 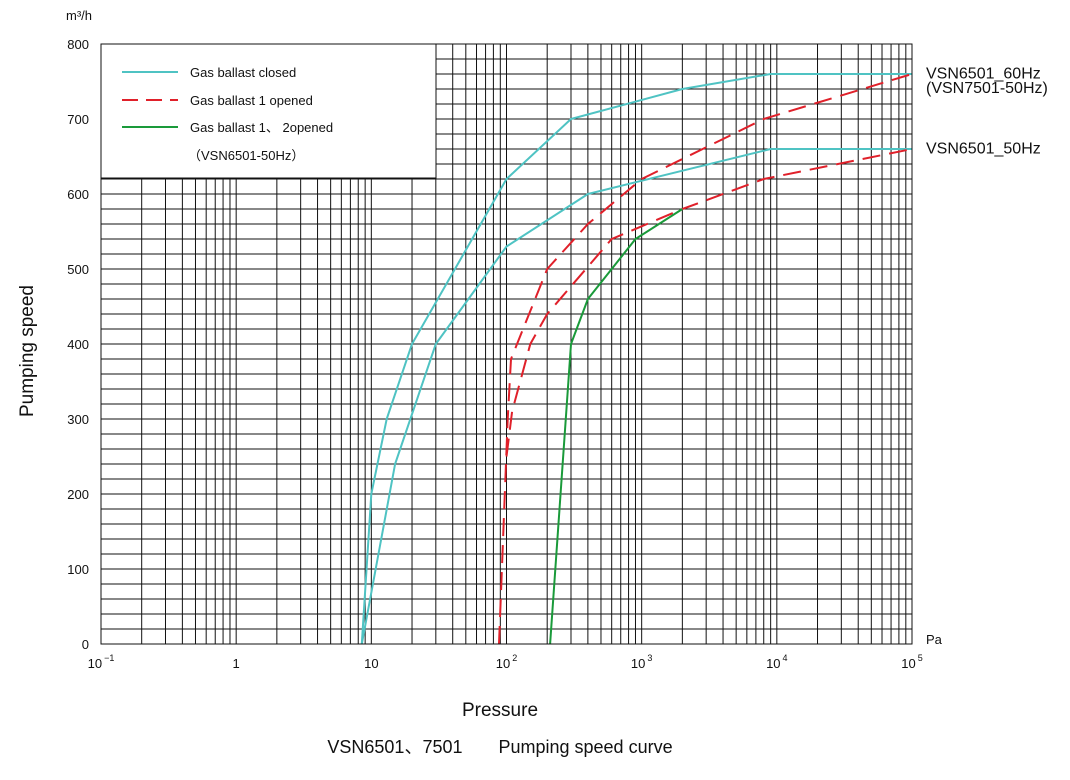 I want to click on x-ticks: 10 −1 1 10 10 2 10 3 10 4 10 5, so click(x=505, y=662).